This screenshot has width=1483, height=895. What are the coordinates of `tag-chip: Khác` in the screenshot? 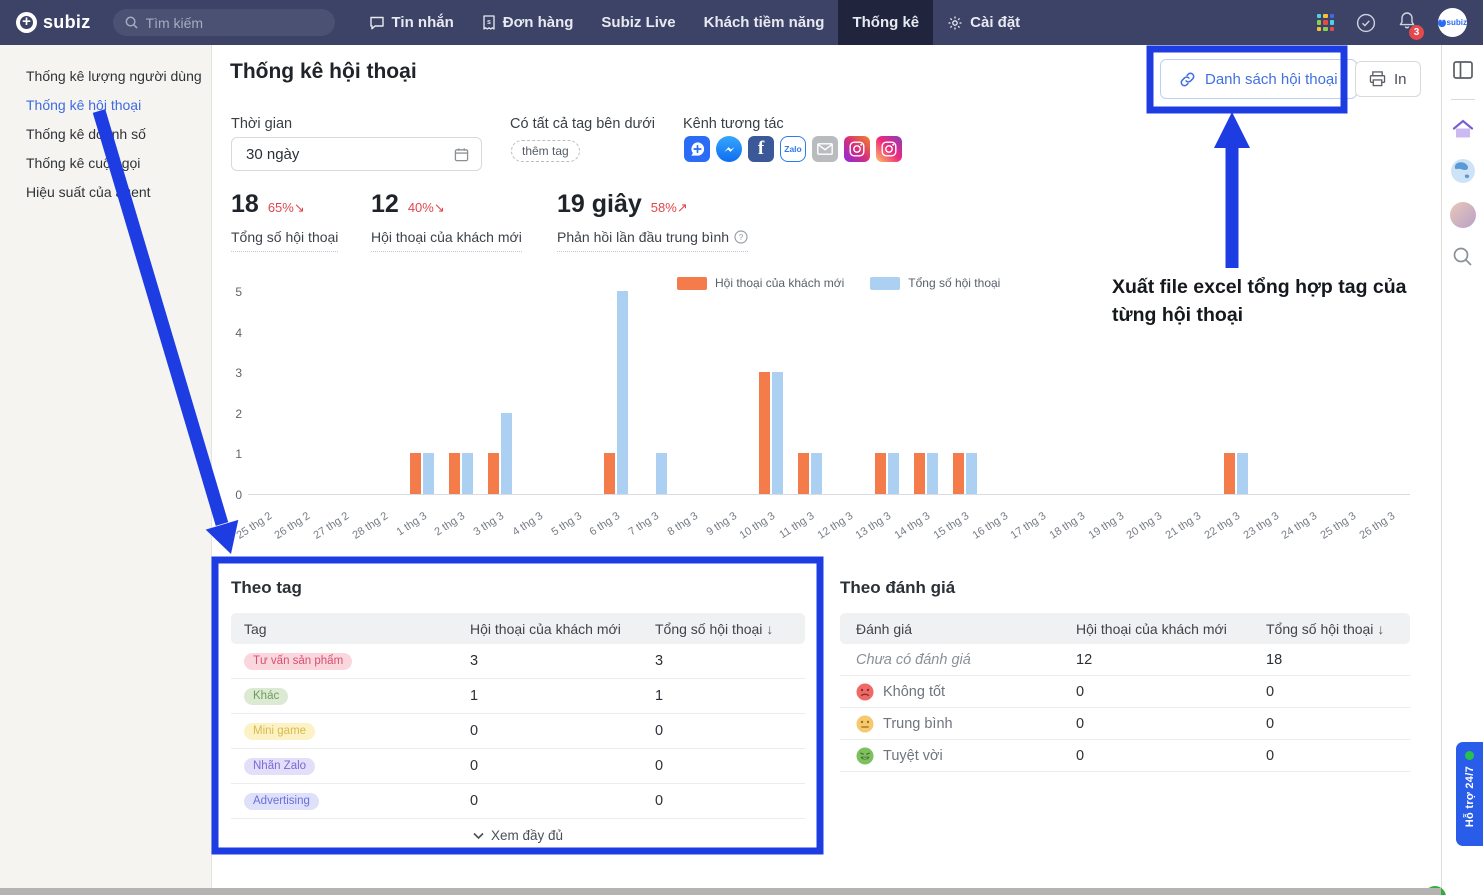 It's located at (266, 696).